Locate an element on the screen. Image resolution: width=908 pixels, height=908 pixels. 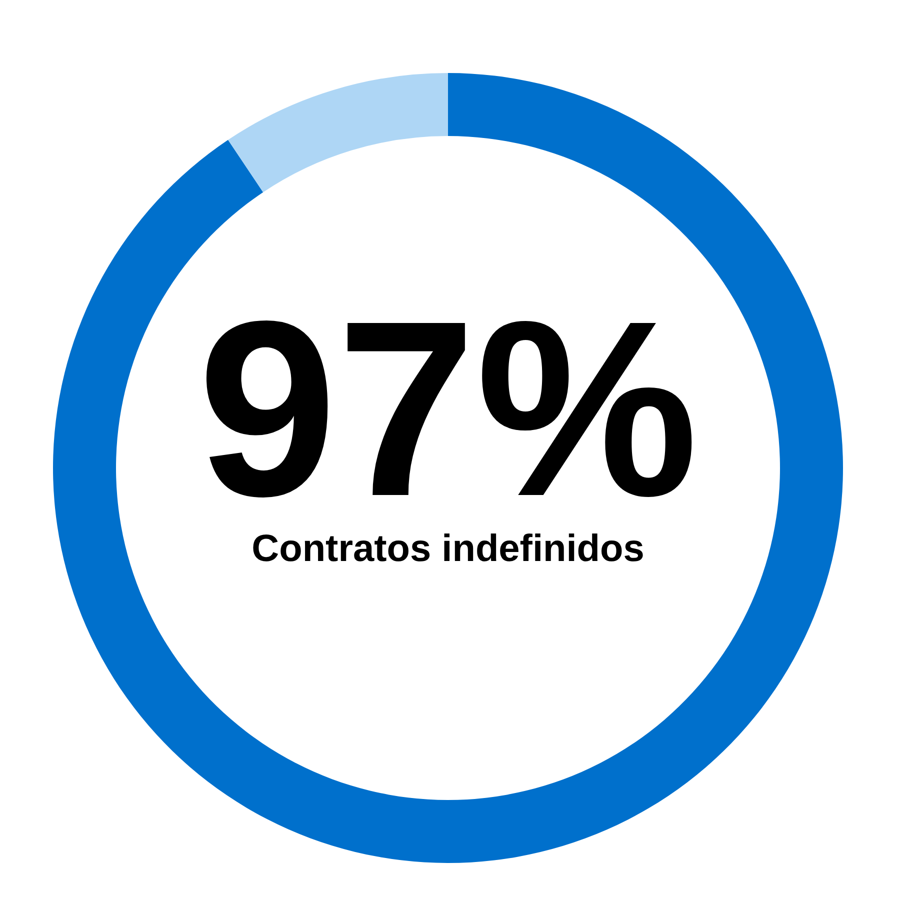
donut-slice is located at coordinates (338, 132).